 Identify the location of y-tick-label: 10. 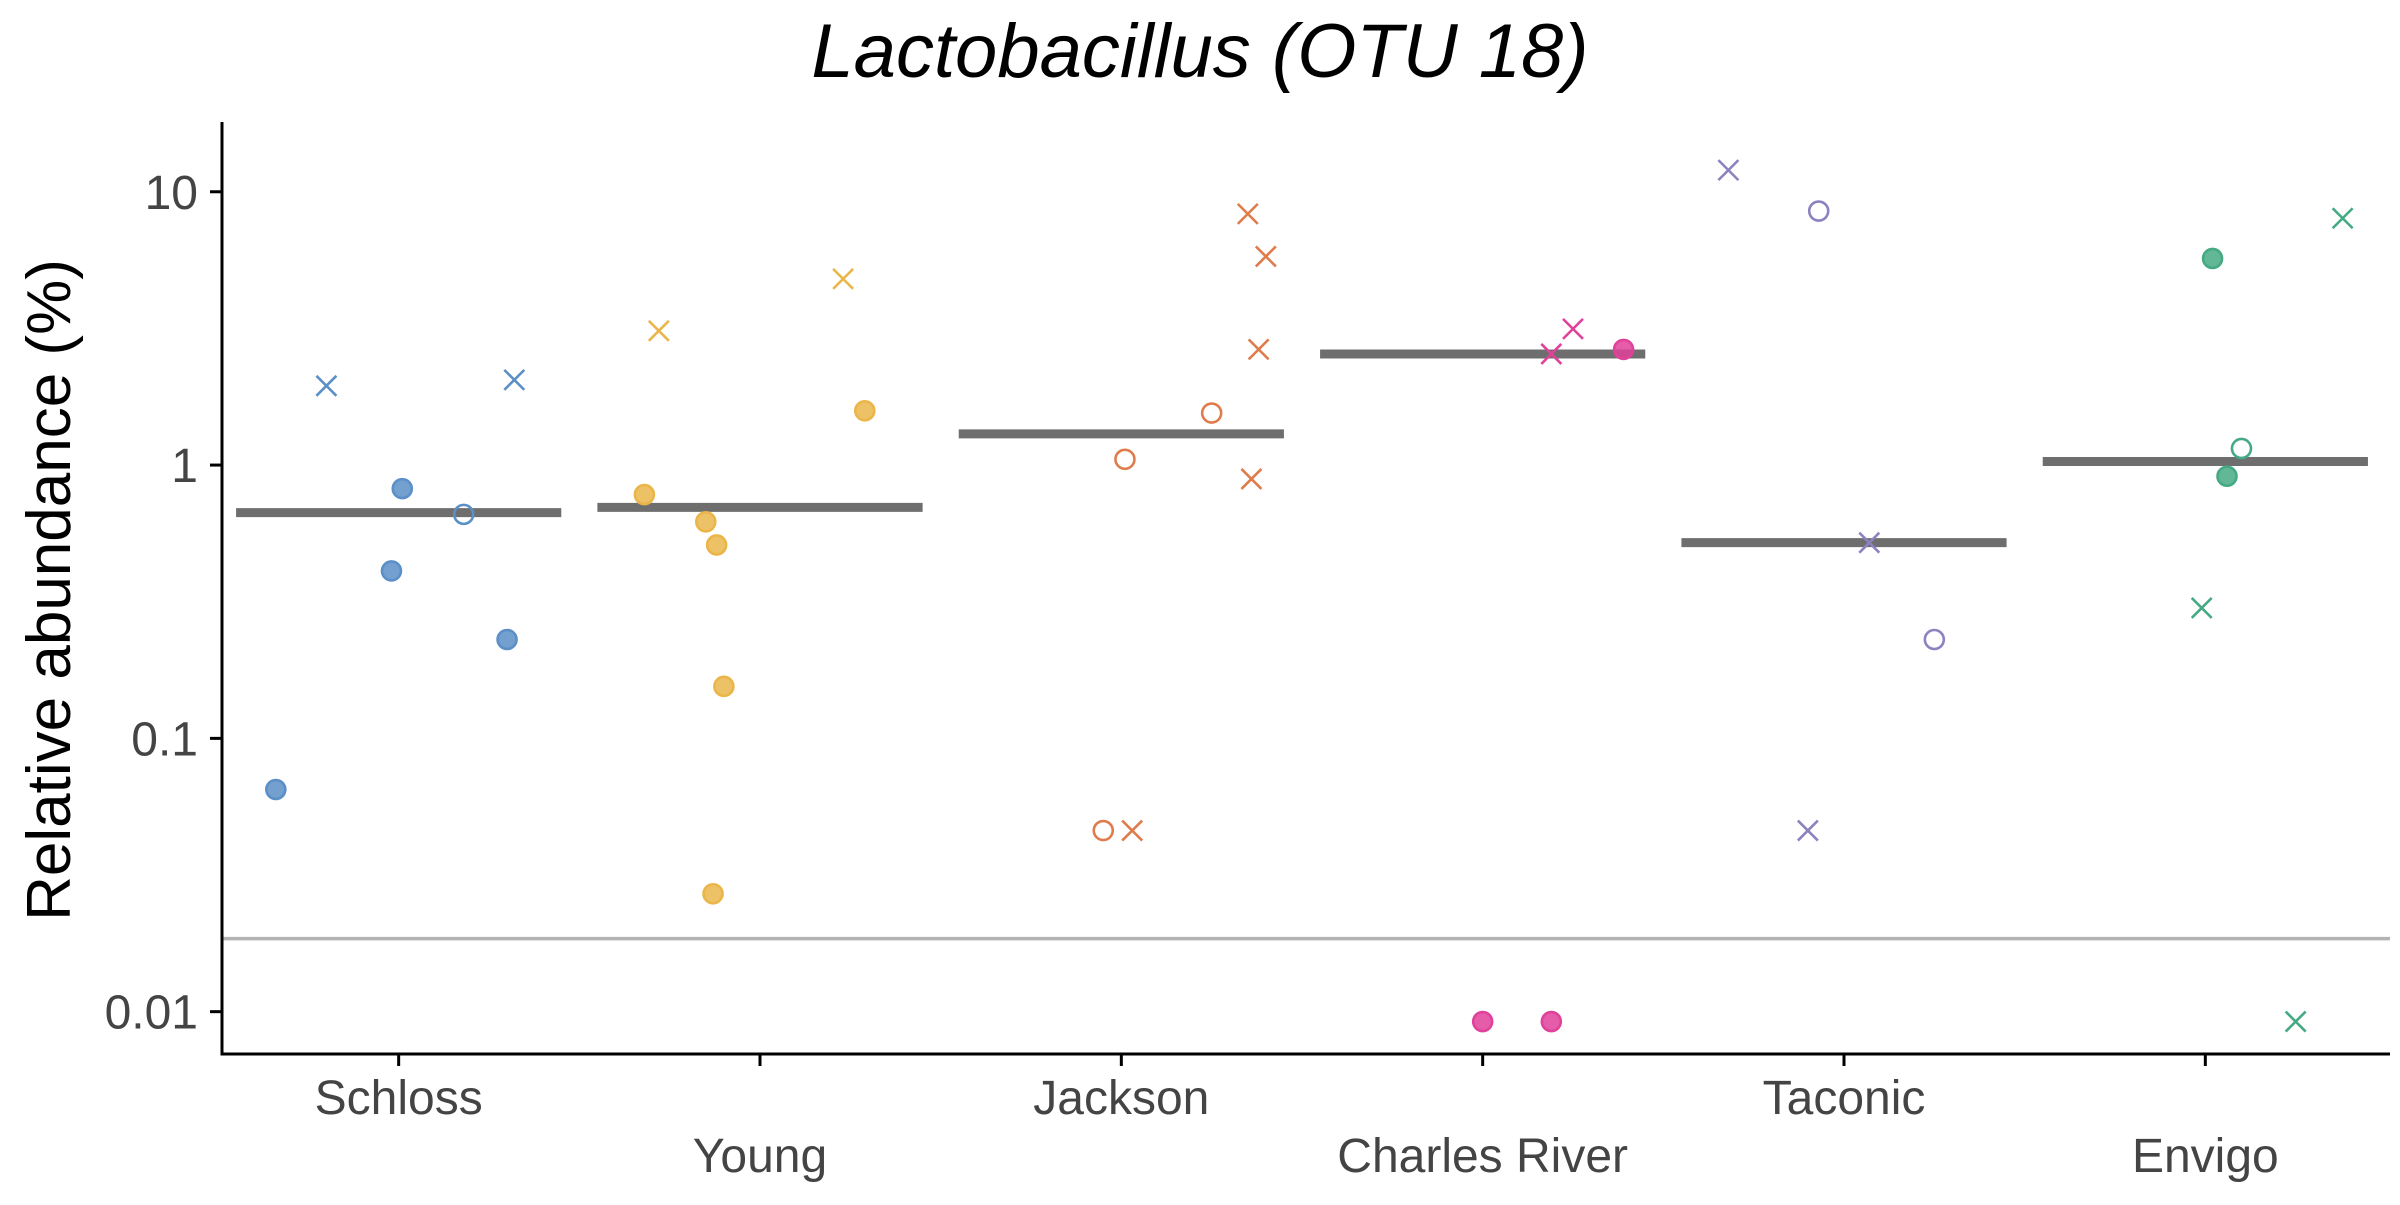
(171, 193).